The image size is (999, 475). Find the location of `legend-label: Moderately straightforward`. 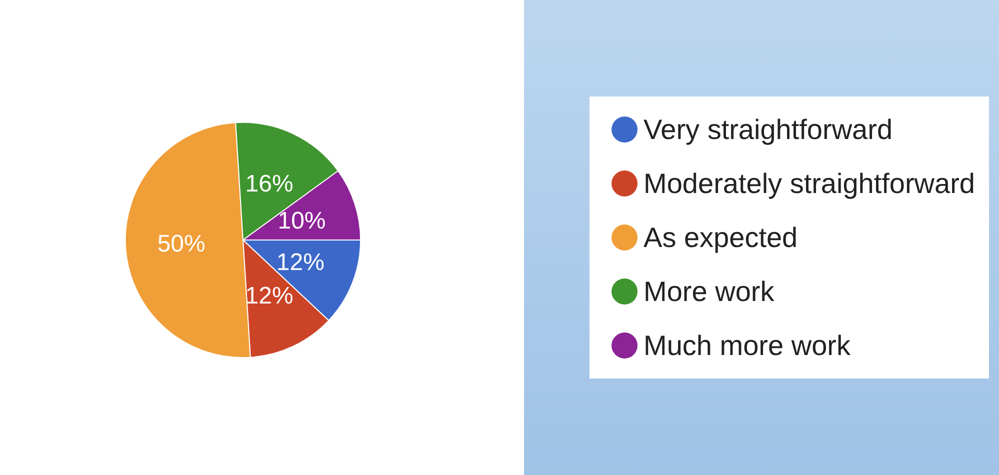

legend-label: Moderately straightforward is located at coordinates (810, 183).